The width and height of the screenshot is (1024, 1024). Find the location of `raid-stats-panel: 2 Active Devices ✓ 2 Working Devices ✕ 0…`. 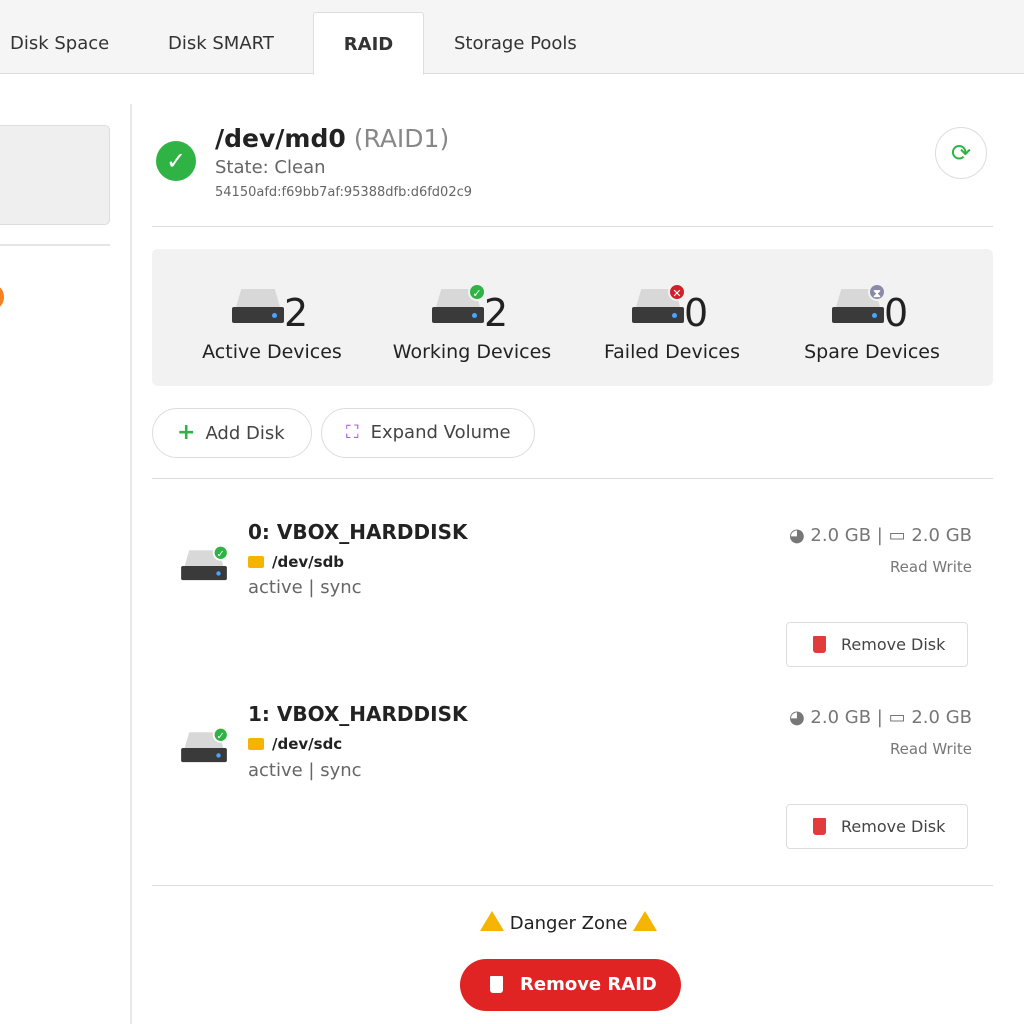

raid-stats-panel: 2 Active Devices ✓ 2 Working Devices ✕ 0… is located at coordinates (572, 317).